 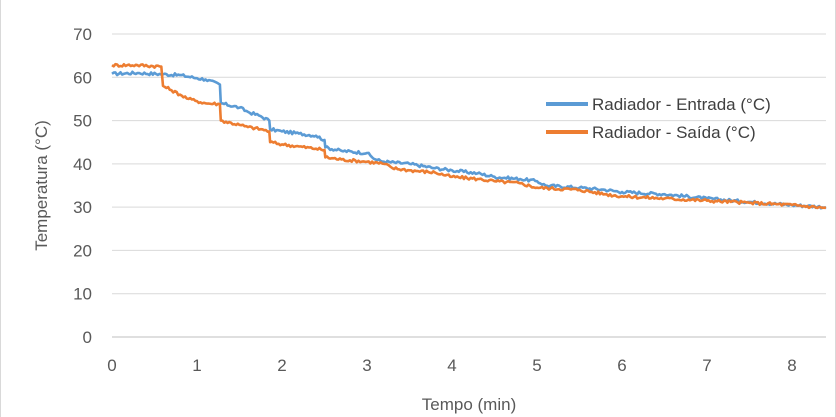 I want to click on x-tick-label-5: 5, so click(x=536, y=365).